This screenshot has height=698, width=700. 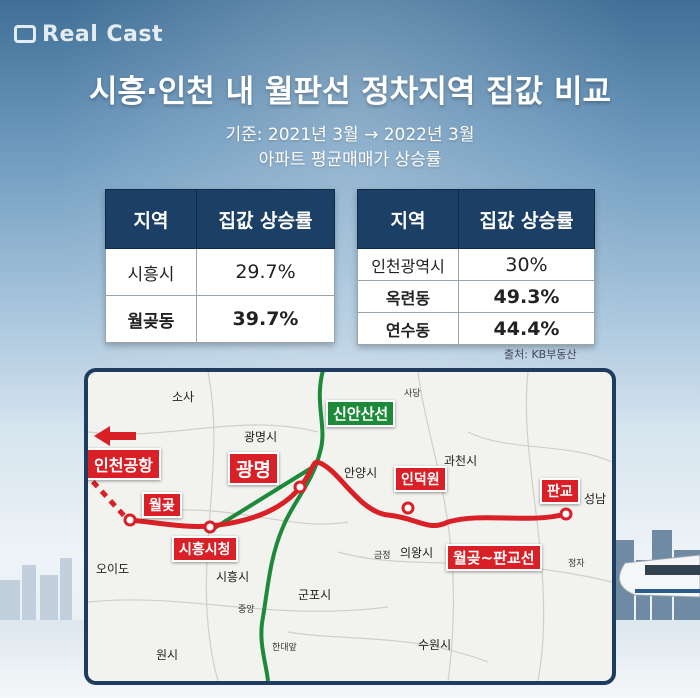 What do you see at coordinates (566, 514) in the screenshot?
I see `pangyo-station-dot` at bounding box center [566, 514].